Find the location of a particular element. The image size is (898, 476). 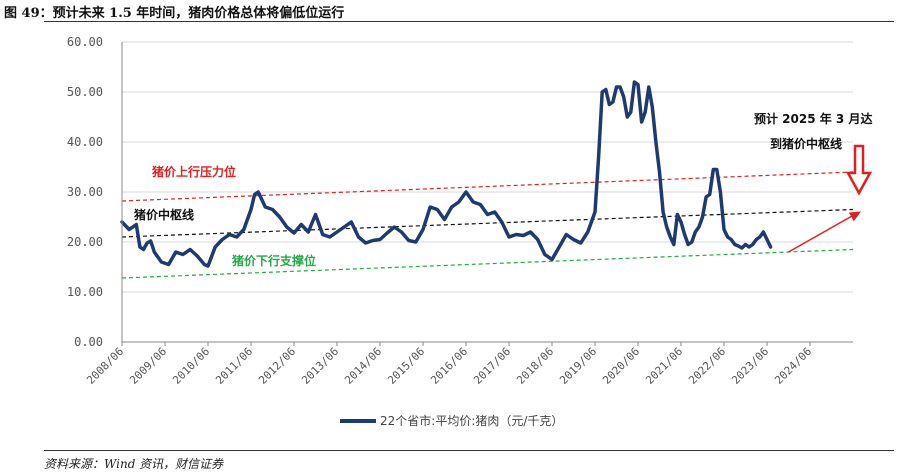

x-tick-label: 2011/06 is located at coordinates (234, 366).